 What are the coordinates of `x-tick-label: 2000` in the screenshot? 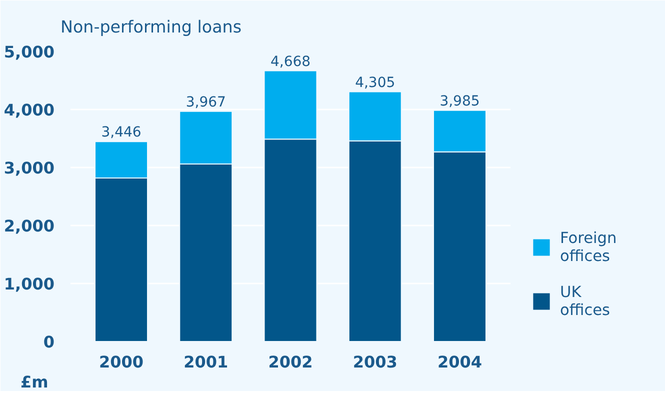 It's located at (121, 362).